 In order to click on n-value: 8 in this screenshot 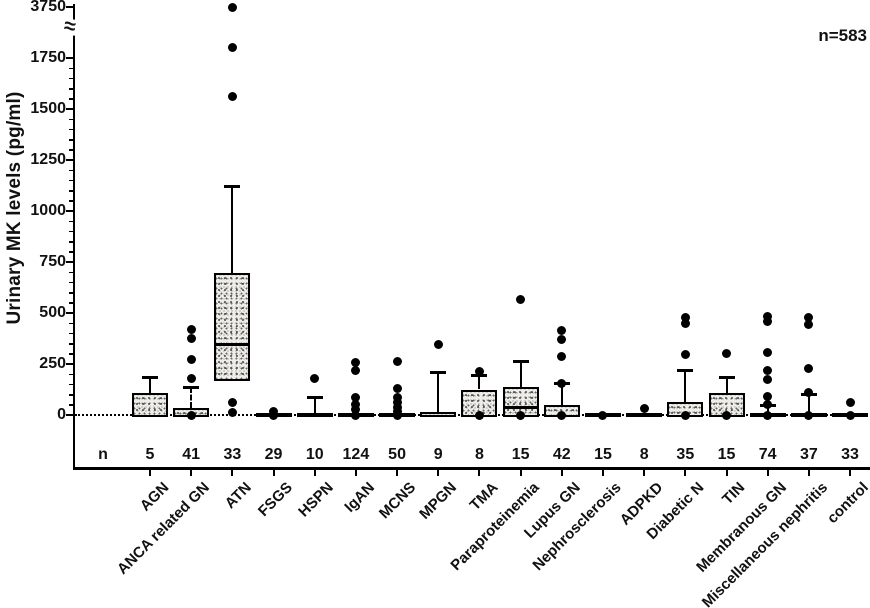, I will do `click(479, 454)`.